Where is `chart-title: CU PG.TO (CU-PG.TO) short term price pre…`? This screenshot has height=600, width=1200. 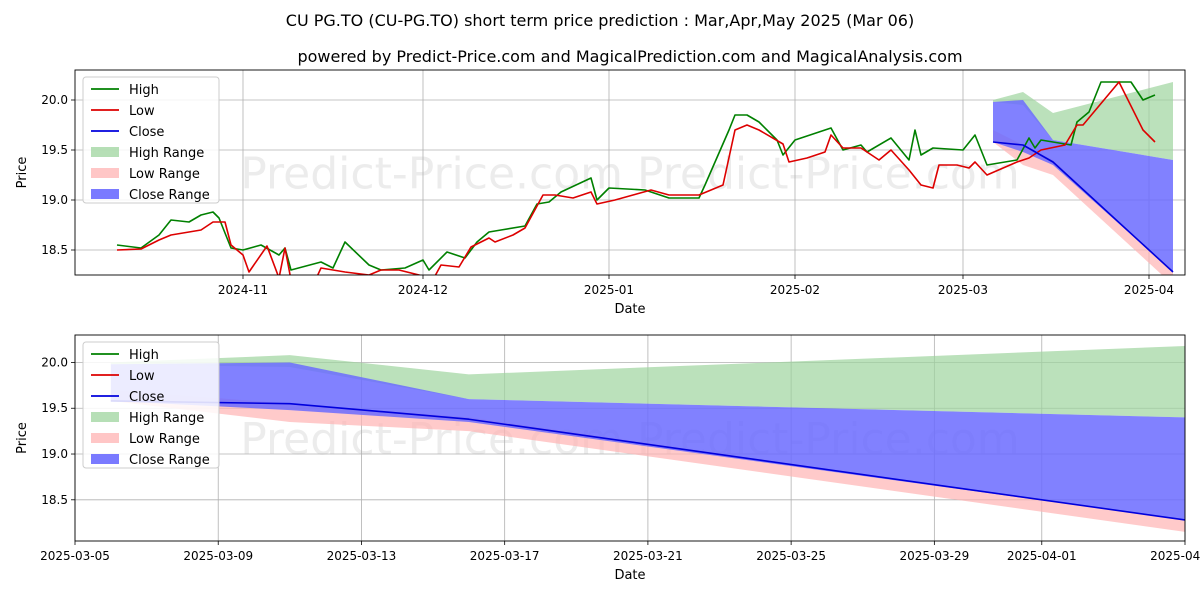 chart-title: CU PG.TO (CU-PG.TO) short term price pre… is located at coordinates (600, 20).